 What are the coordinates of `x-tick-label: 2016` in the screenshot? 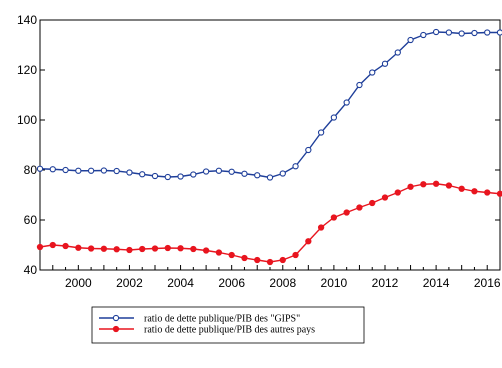 It's located at (487, 283).